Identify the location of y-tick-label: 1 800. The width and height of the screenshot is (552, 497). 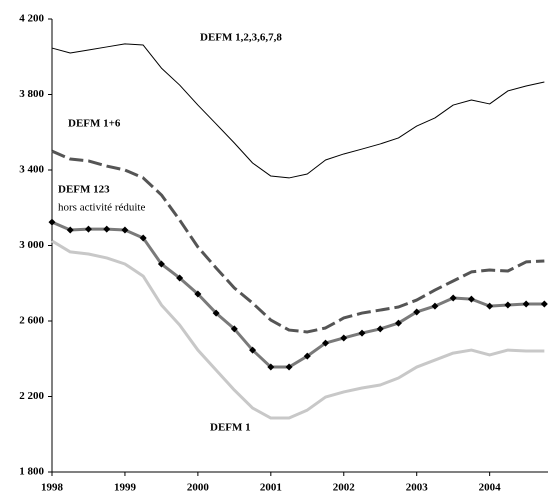
(31, 472).